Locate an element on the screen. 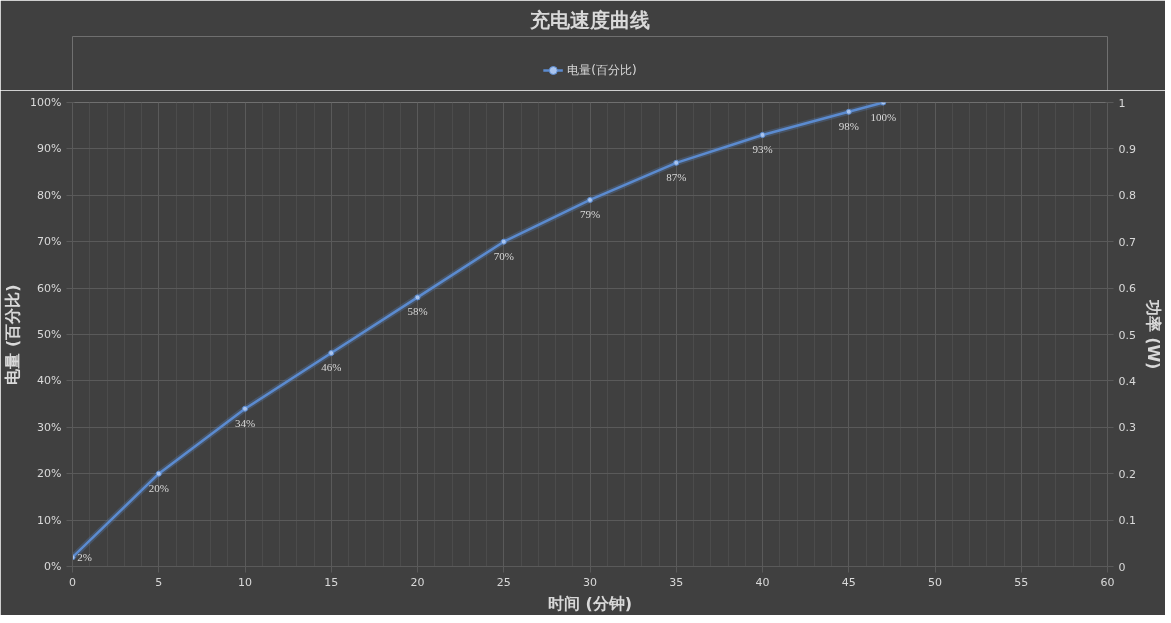  y-tick-label: 60% is located at coordinates (49, 288).